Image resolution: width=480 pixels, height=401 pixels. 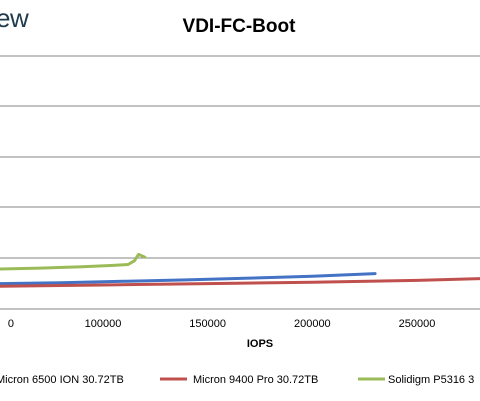 What do you see at coordinates (431, 380) in the screenshot?
I see `legend-label-2: Solidigm P5316 3` at bounding box center [431, 380].